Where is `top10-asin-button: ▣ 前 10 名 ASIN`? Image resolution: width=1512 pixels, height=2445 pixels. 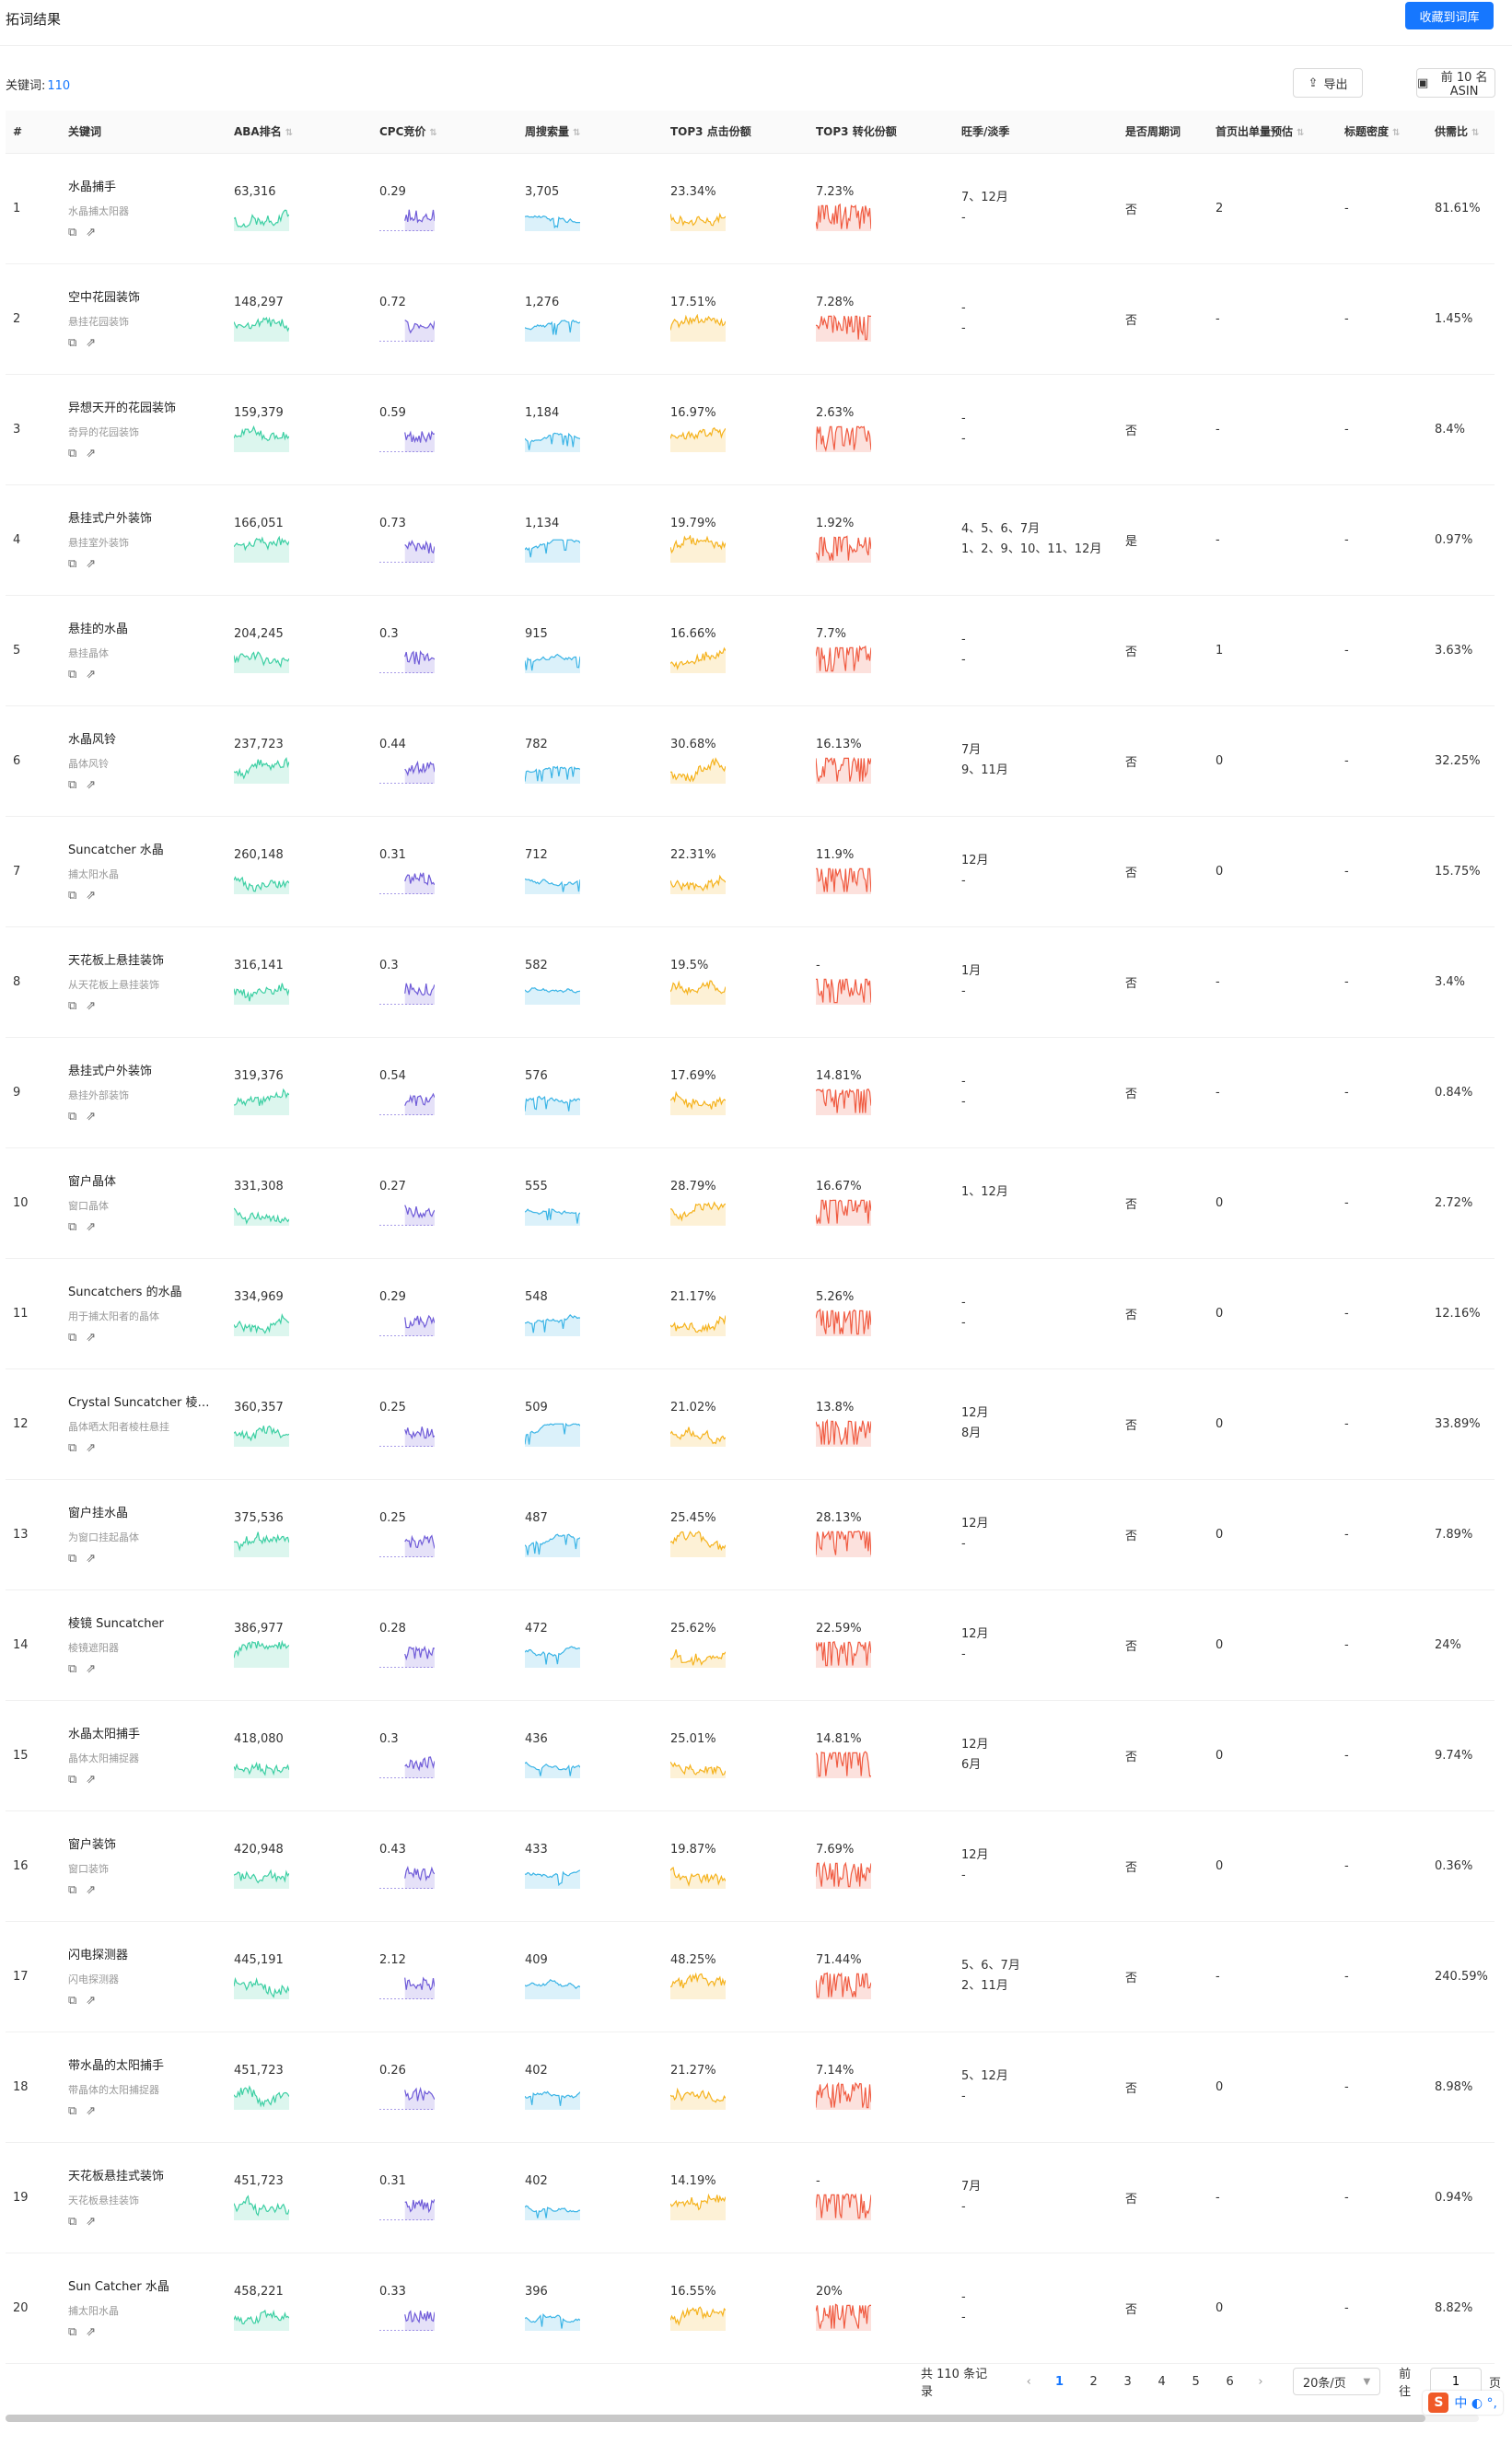
top10-asin-button: ▣ 前 10 名 ASIN is located at coordinates (1456, 83).